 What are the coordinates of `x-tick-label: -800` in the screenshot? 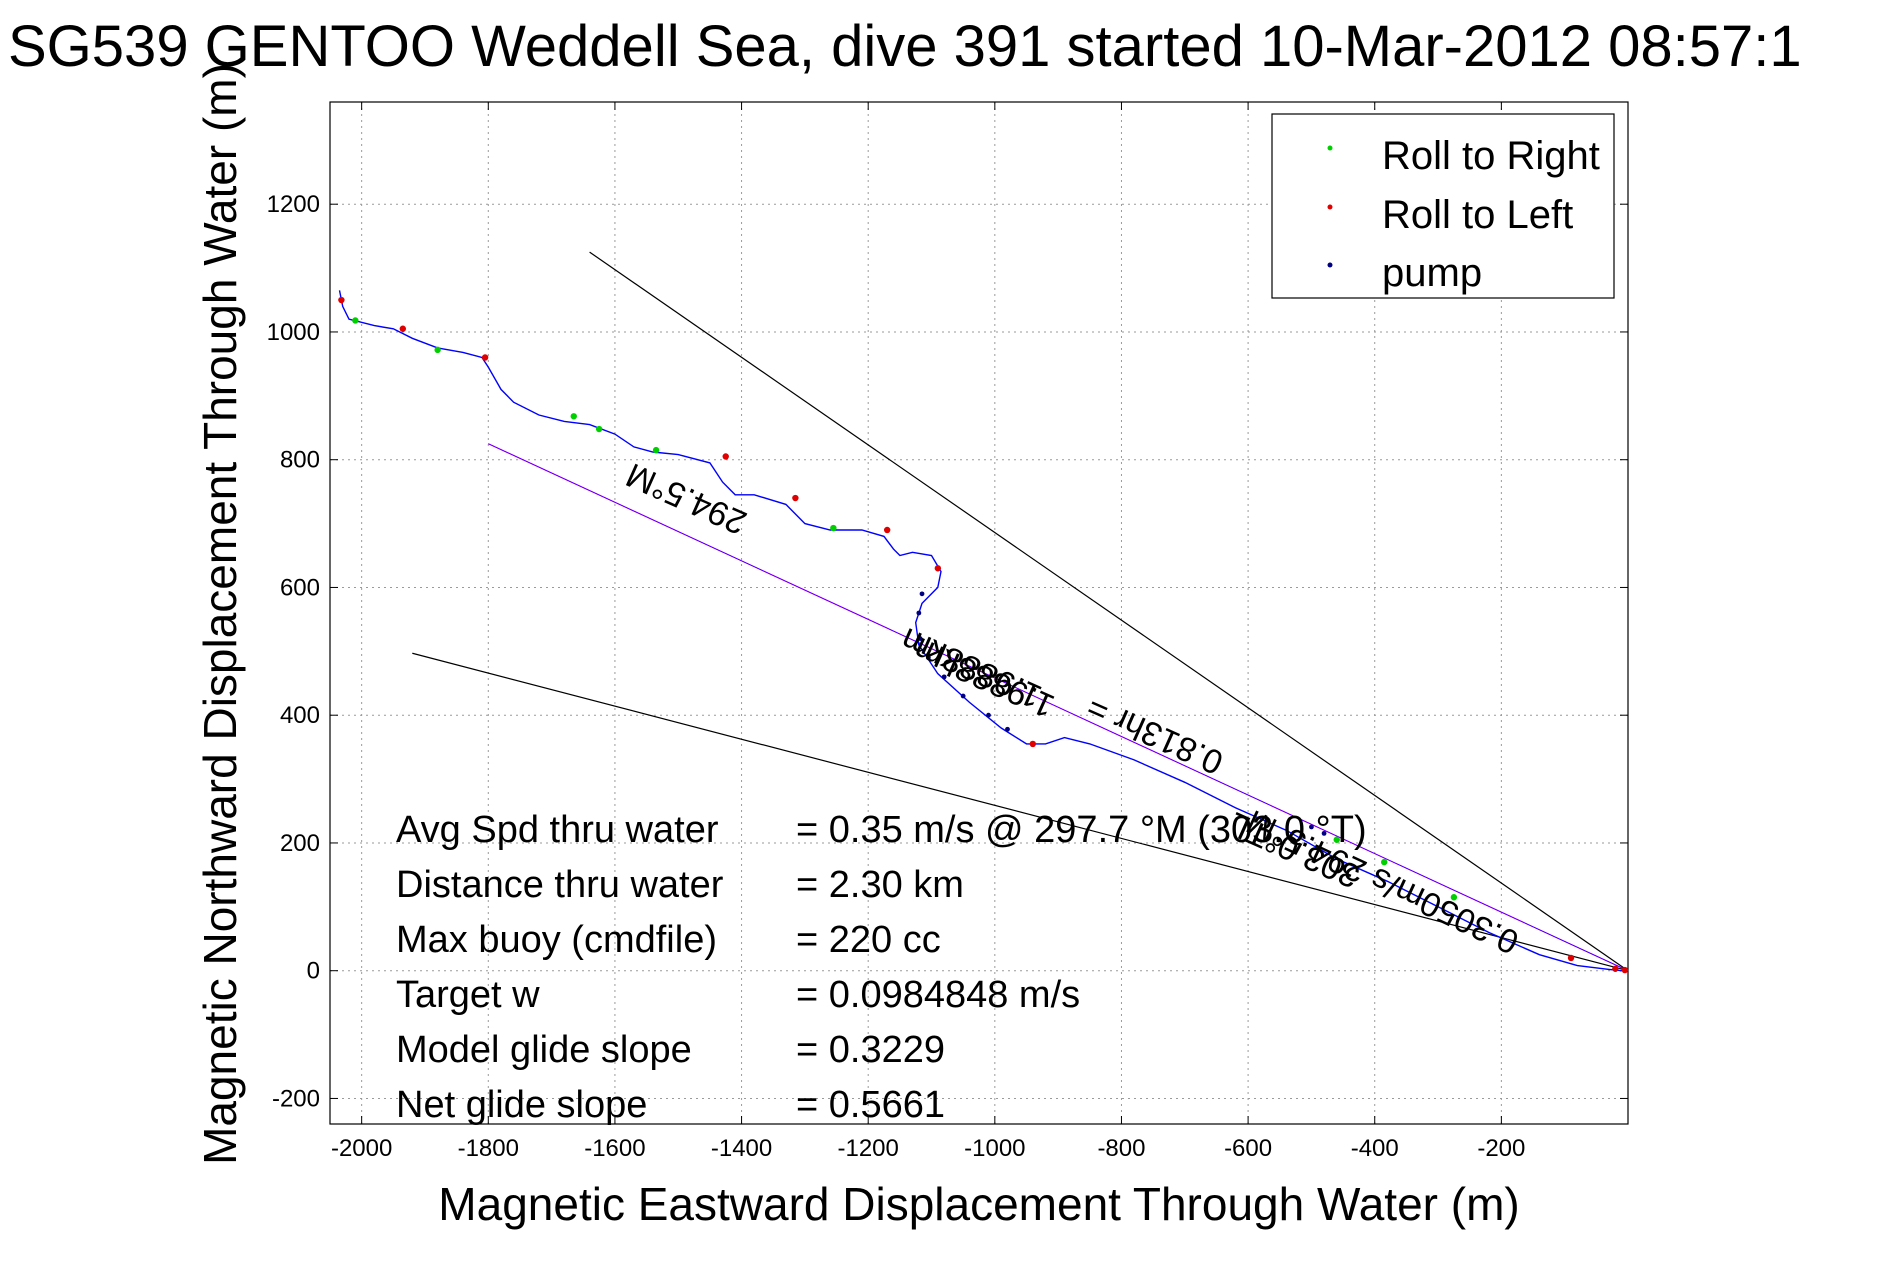 It's located at (1121, 1148).